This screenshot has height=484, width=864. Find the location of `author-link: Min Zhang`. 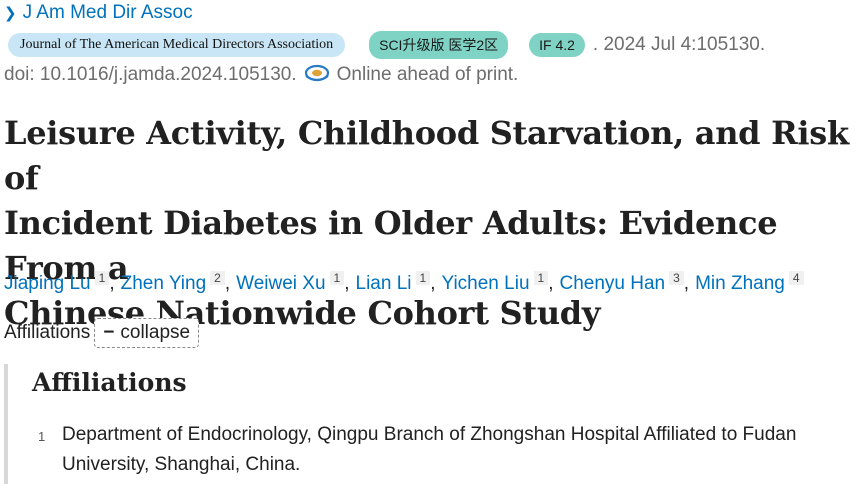

author-link: Min Zhang is located at coordinates (740, 283).